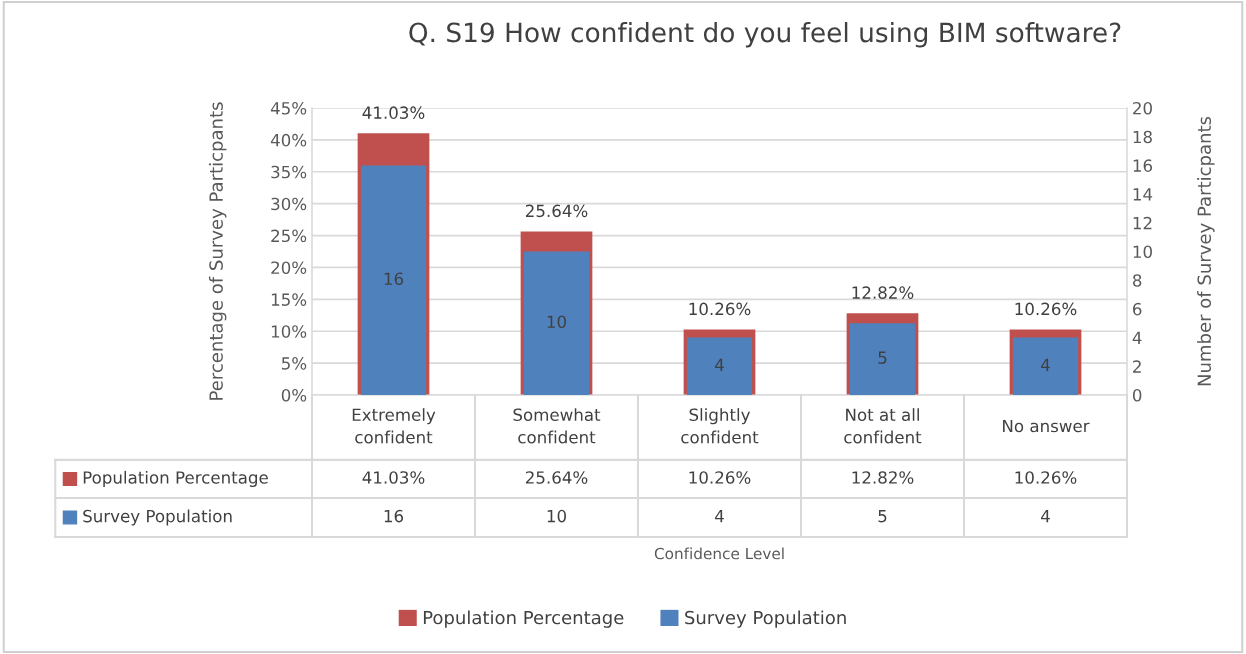 This screenshot has height=654, width=1246. What do you see at coordinates (557, 426) in the screenshot?
I see `x-tick-label: Somewhat confident` at bounding box center [557, 426].